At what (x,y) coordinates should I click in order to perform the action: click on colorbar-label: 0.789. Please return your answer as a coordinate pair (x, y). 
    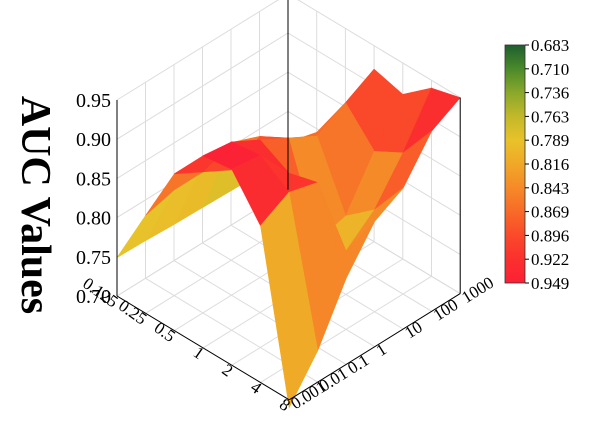
    Looking at the image, I should click on (550, 140).